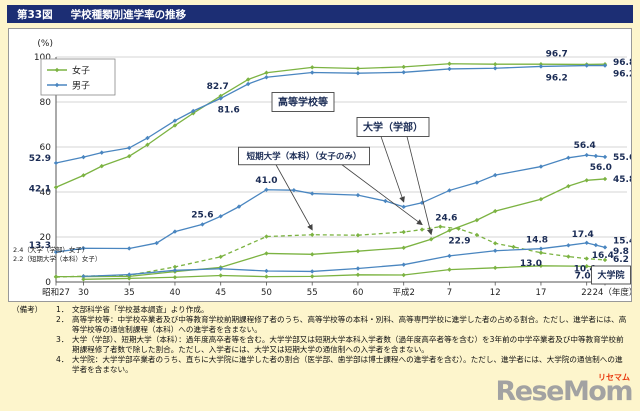  I want to click on svg-text: 42.1, so click(40, 189).